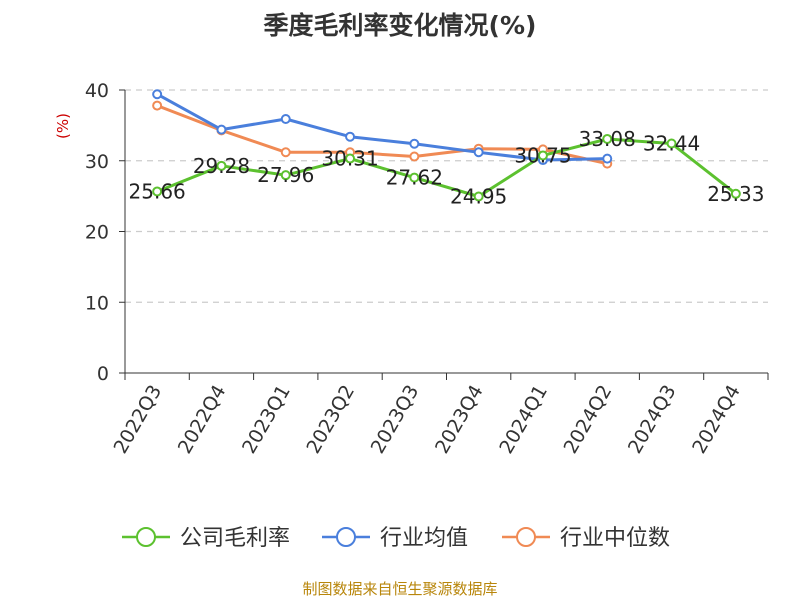  What do you see at coordinates (330, 419) in the screenshot?
I see `x-tick-label: 2023Q2` at bounding box center [330, 419].